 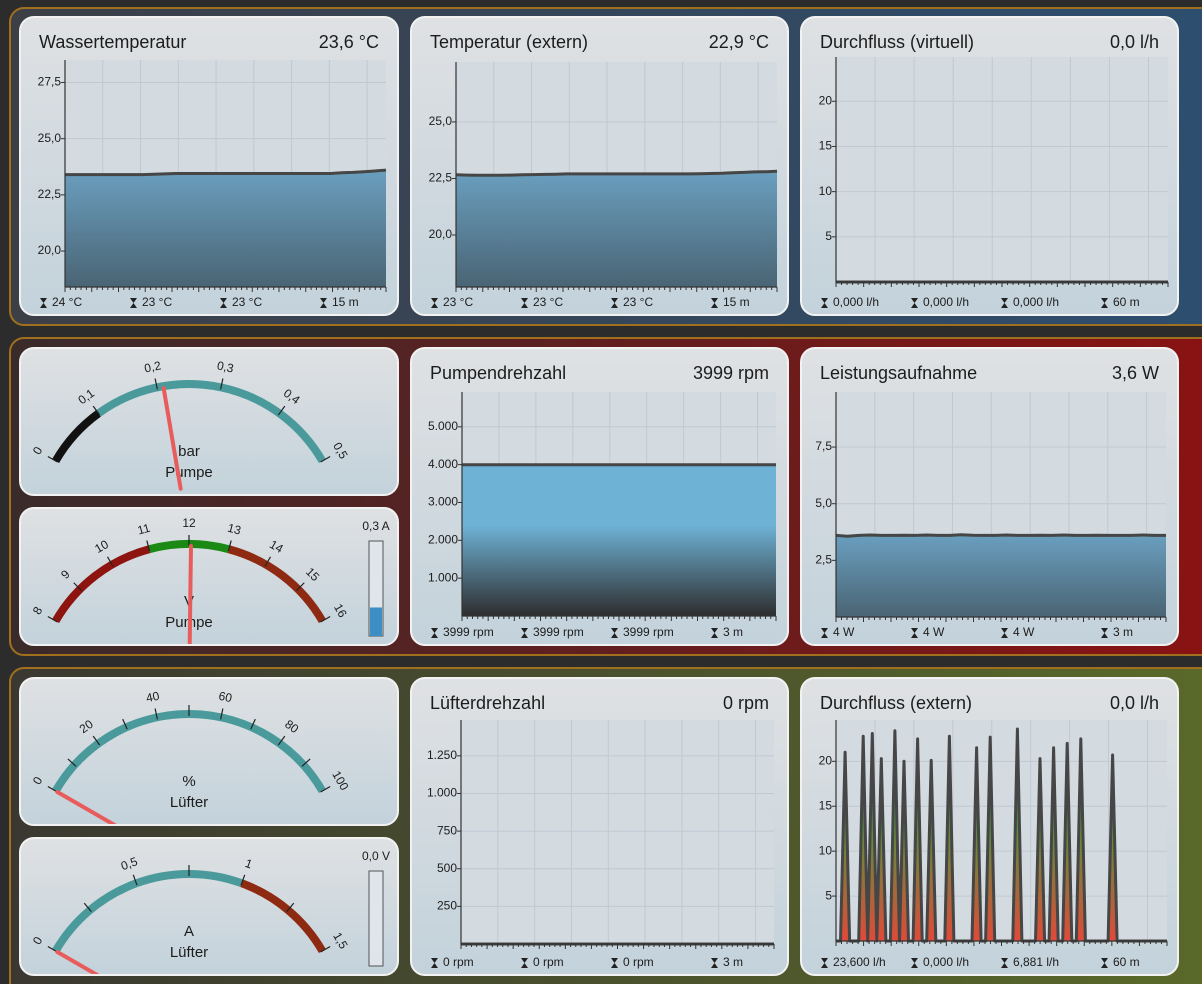 I want to click on stat-label: 15 m, so click(x=736, y=302).